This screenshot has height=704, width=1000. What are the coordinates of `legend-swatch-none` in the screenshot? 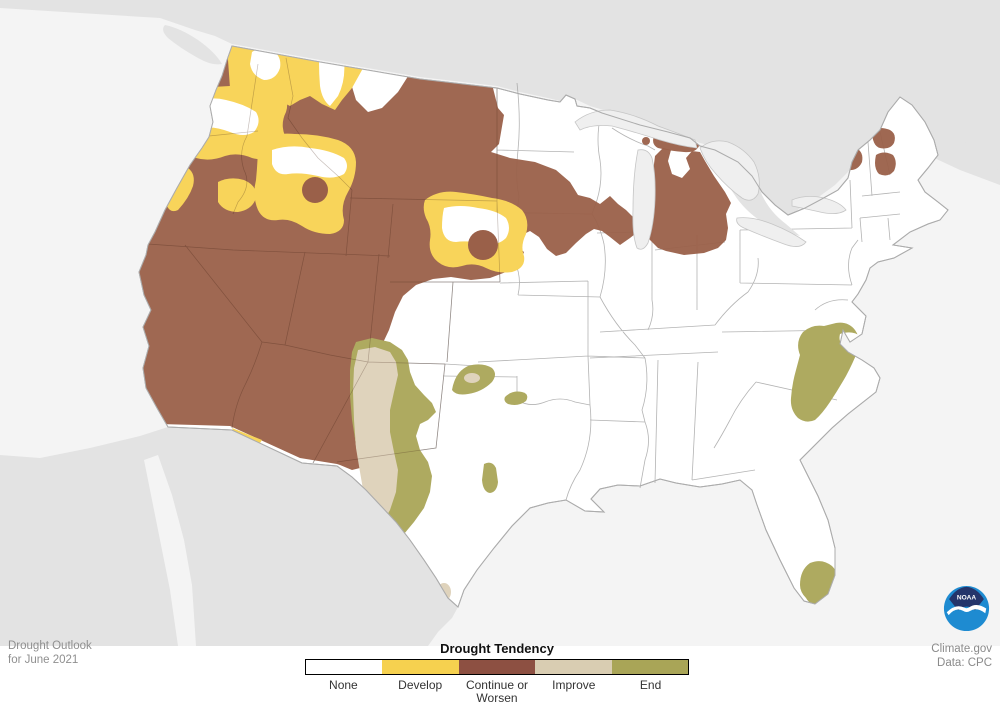 It's located at (344, 667).